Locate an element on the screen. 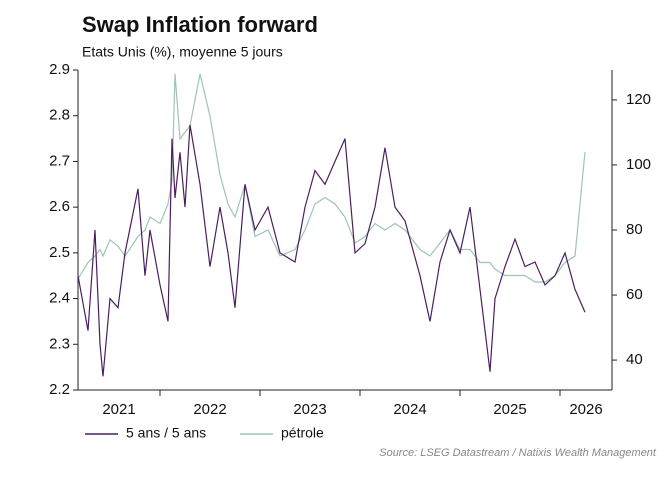  chart-subtitle: Etats Unis (%), moyenne 5 jours is located at coordinates (182, 52).